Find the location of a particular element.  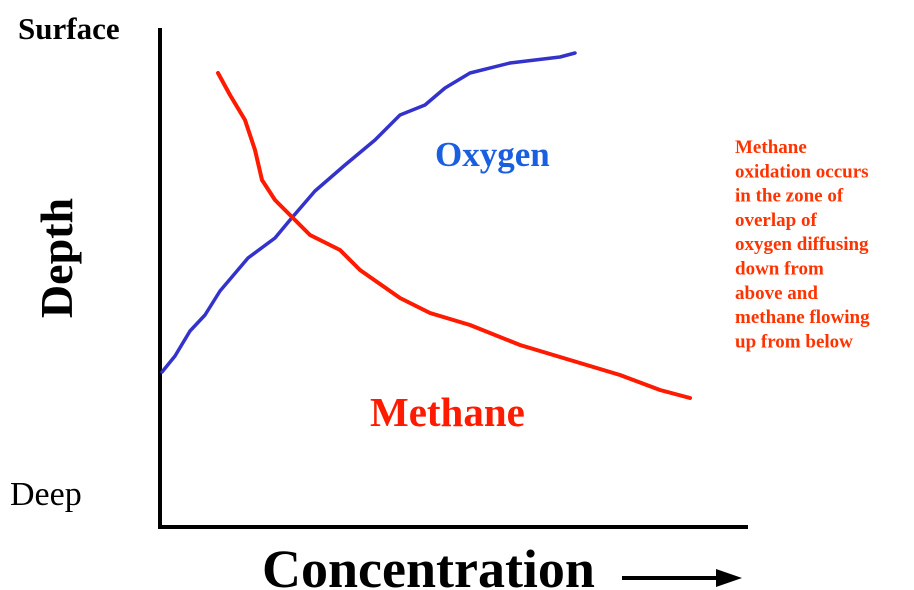

y-axis-label: Depth is located at coordinates (56, 258).